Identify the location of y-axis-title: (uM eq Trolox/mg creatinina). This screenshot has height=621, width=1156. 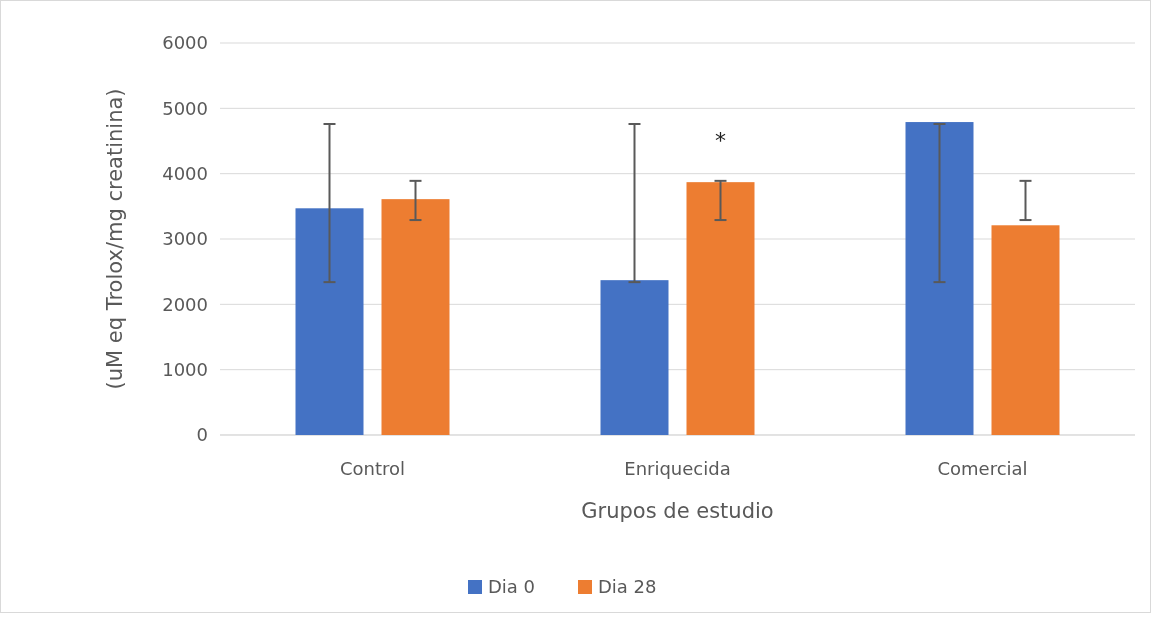
(115, 239).